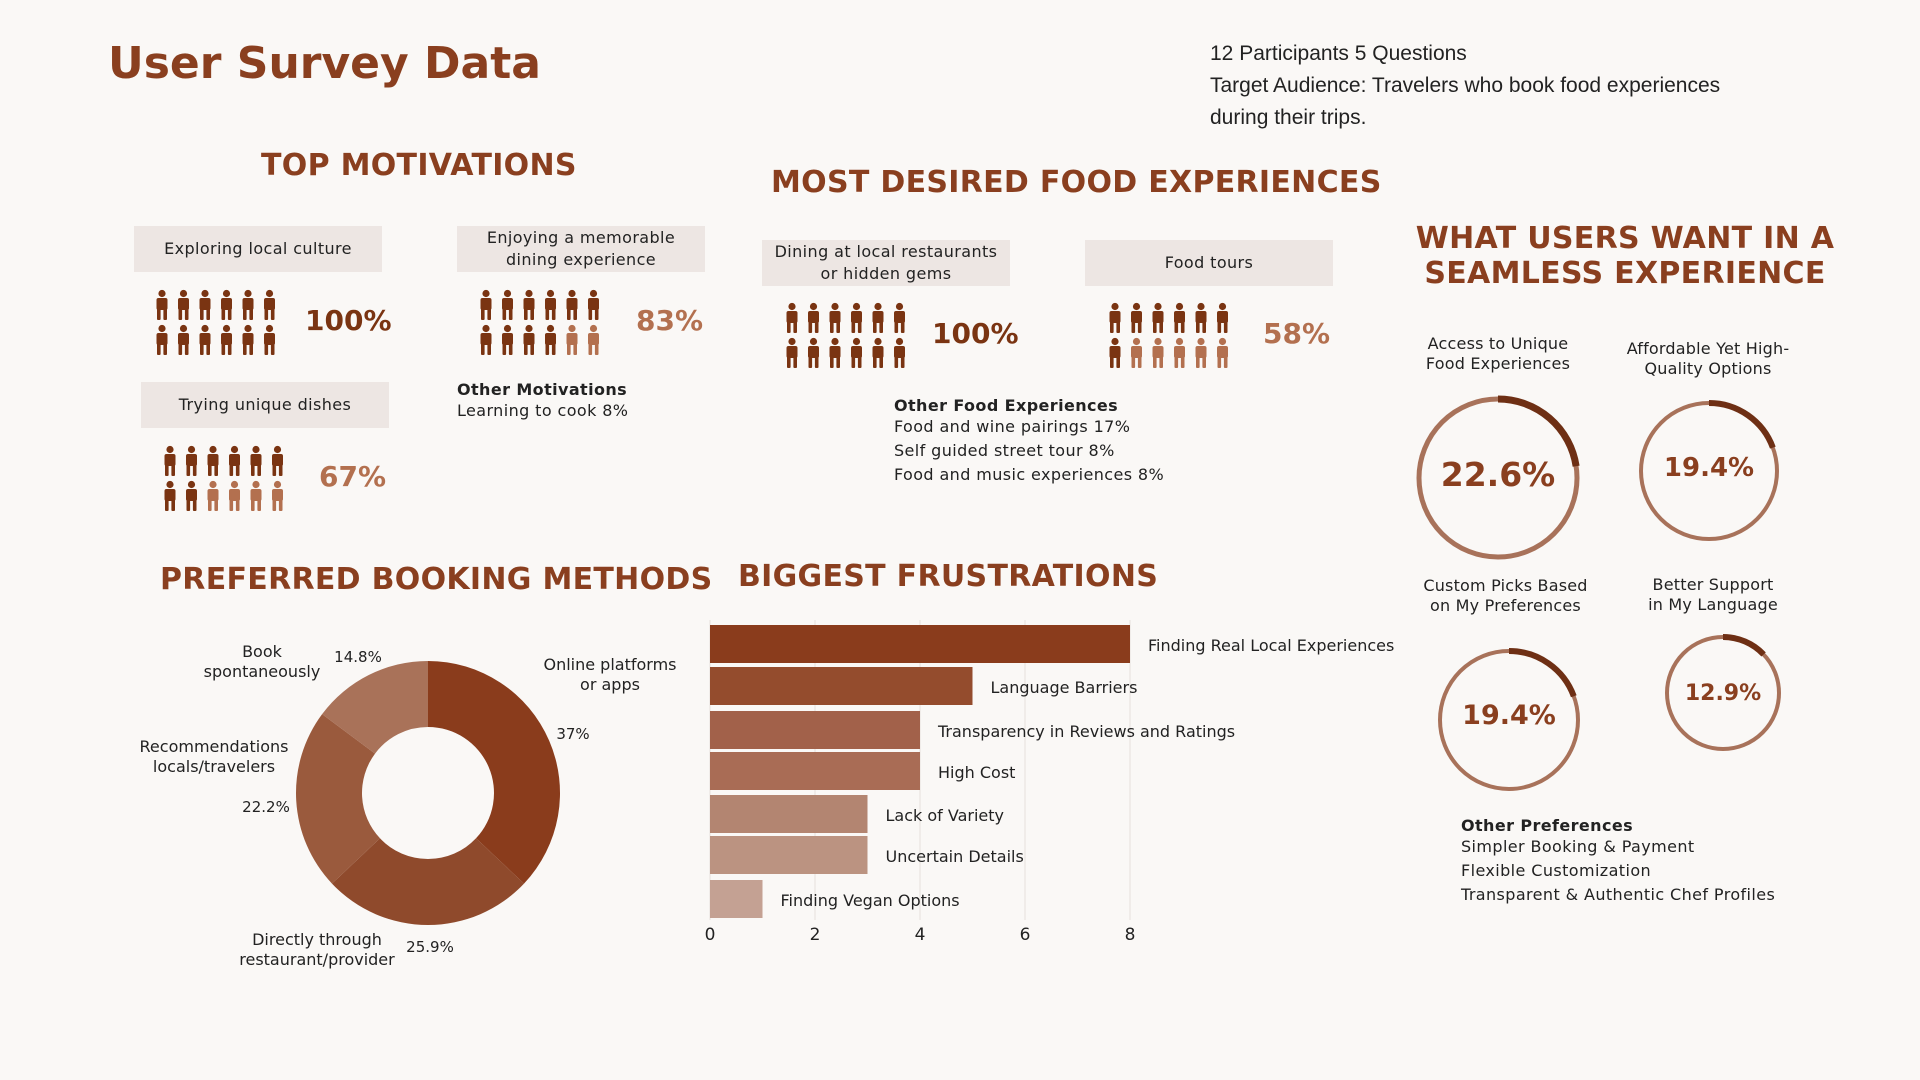  What do you see at coordinates (976, 772) in the screenshot?
I see `bar-label: High Cost` at bounding box center [976, 772].